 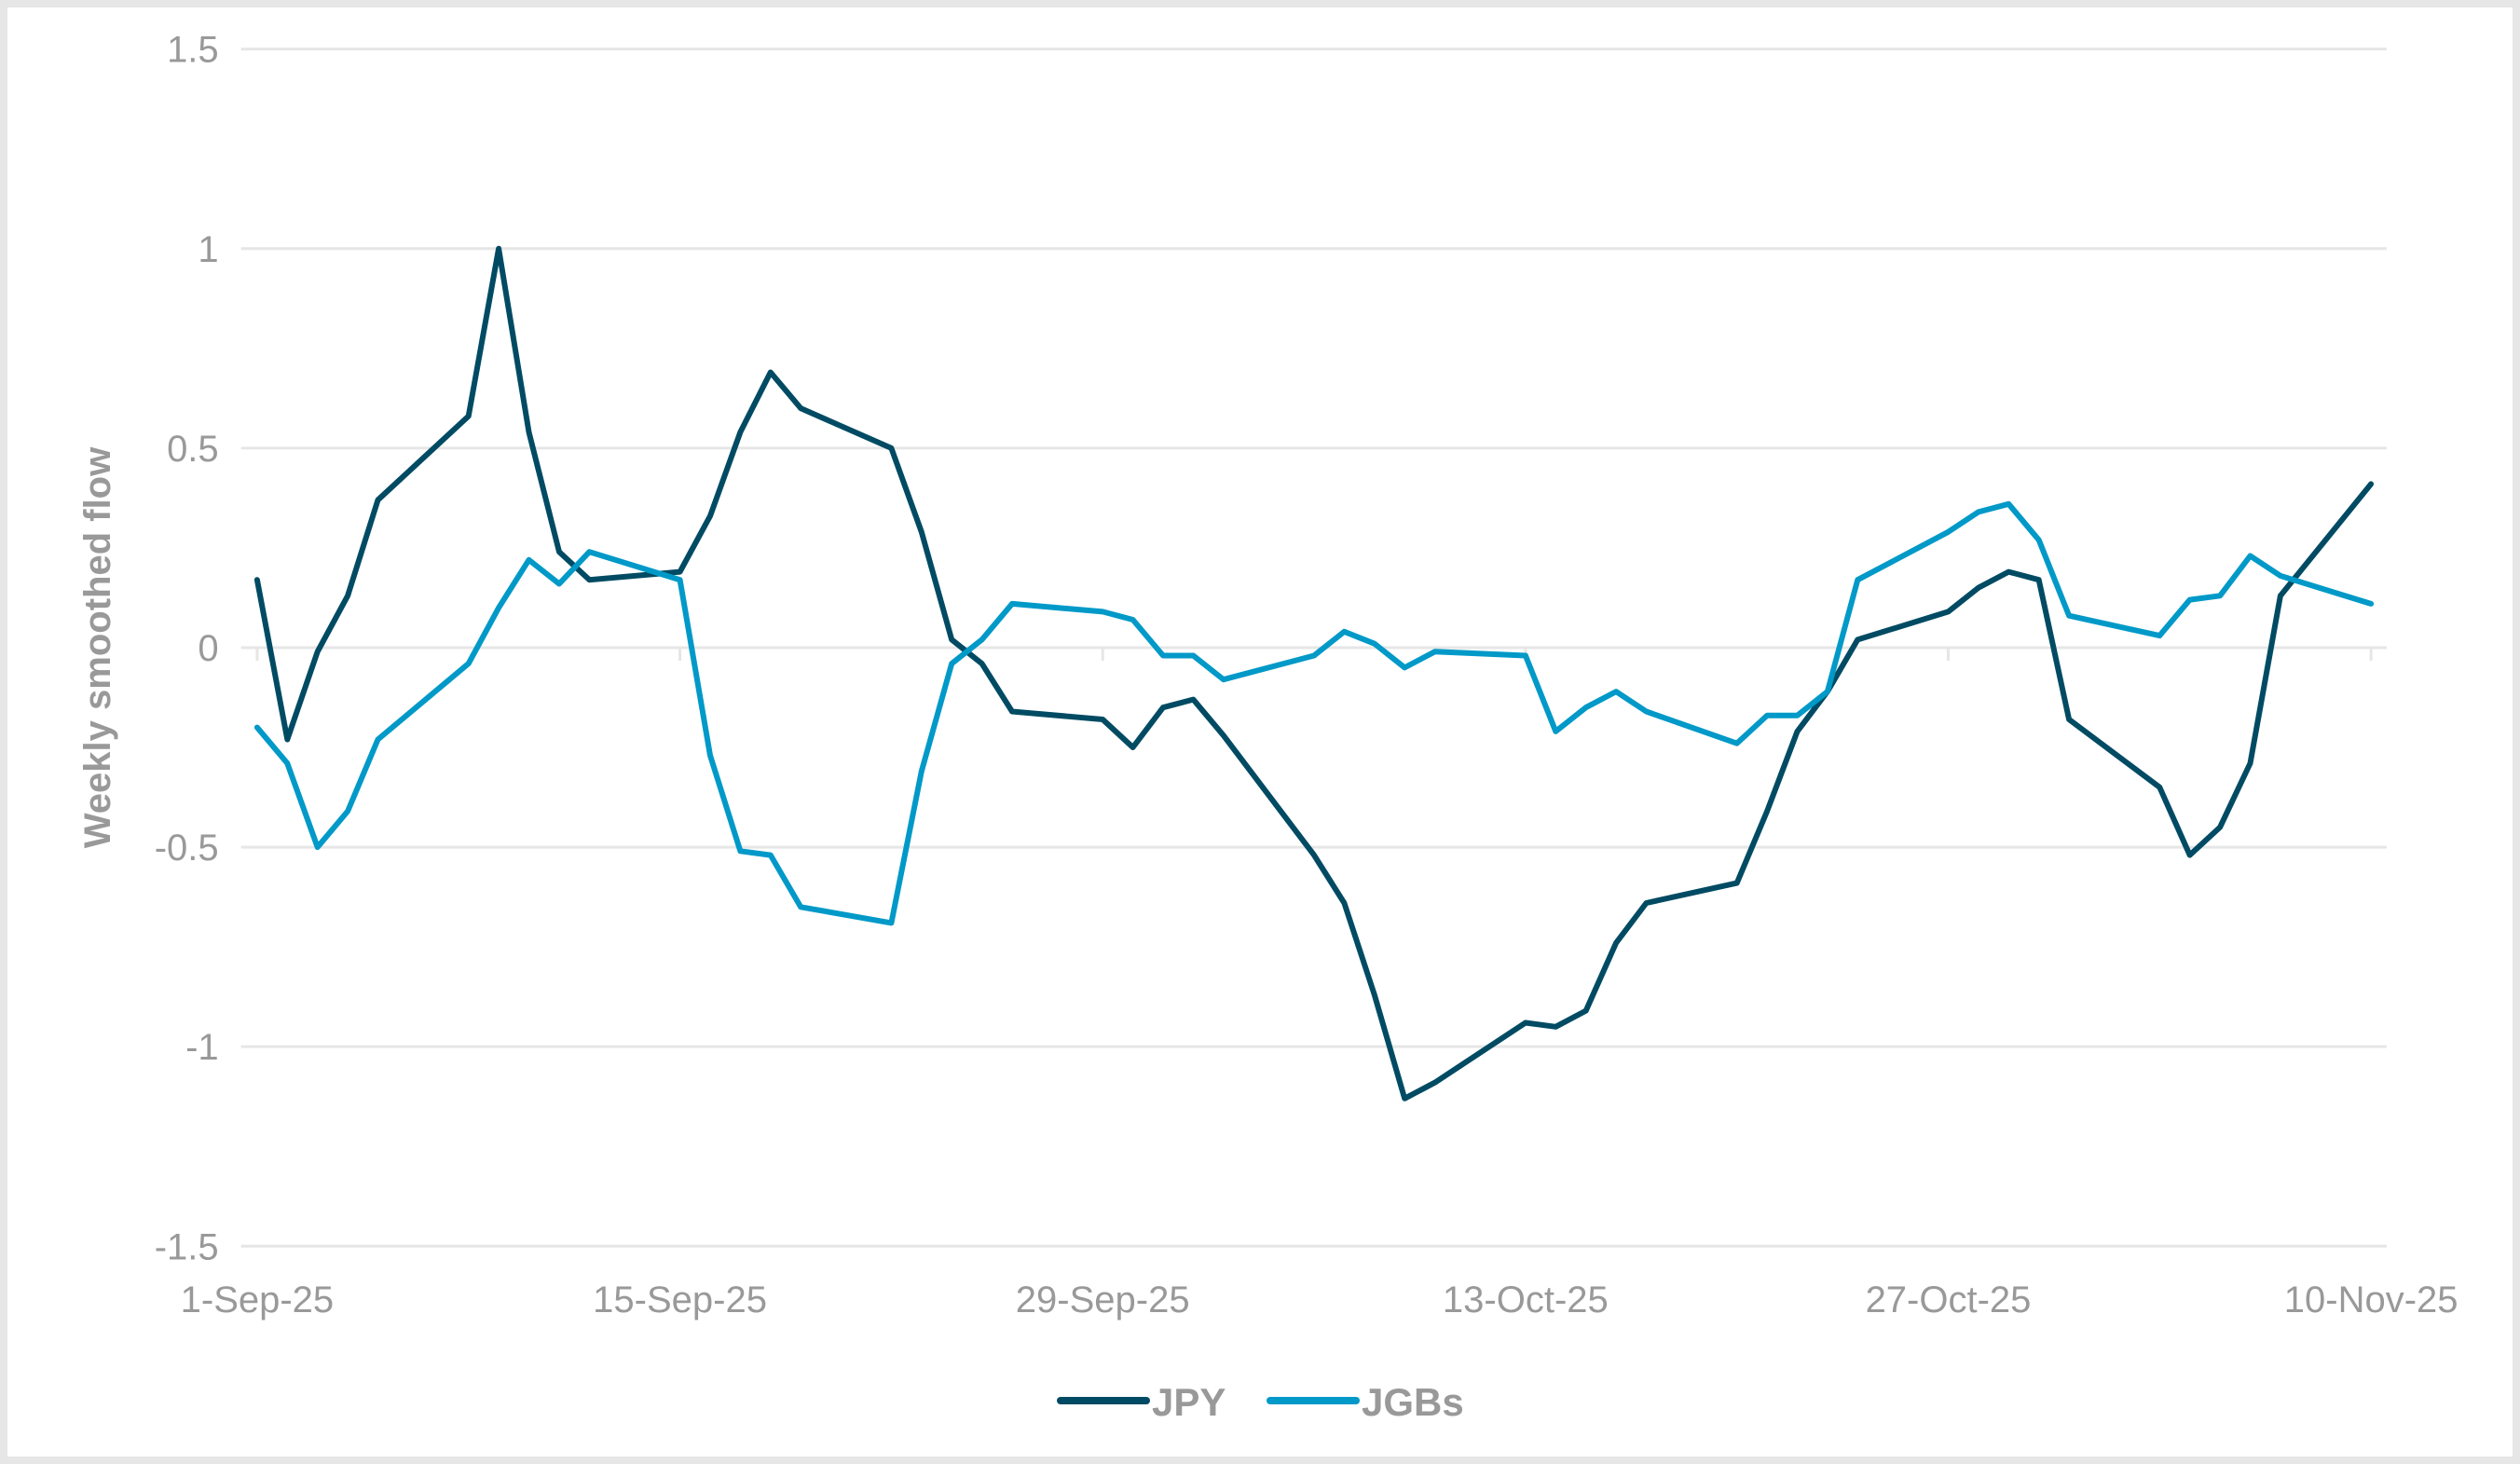 What do you see at coordinates (187, 848) in the screenshot?
I see `y-tick-label: -0.5` at bounding box center [187, 848].